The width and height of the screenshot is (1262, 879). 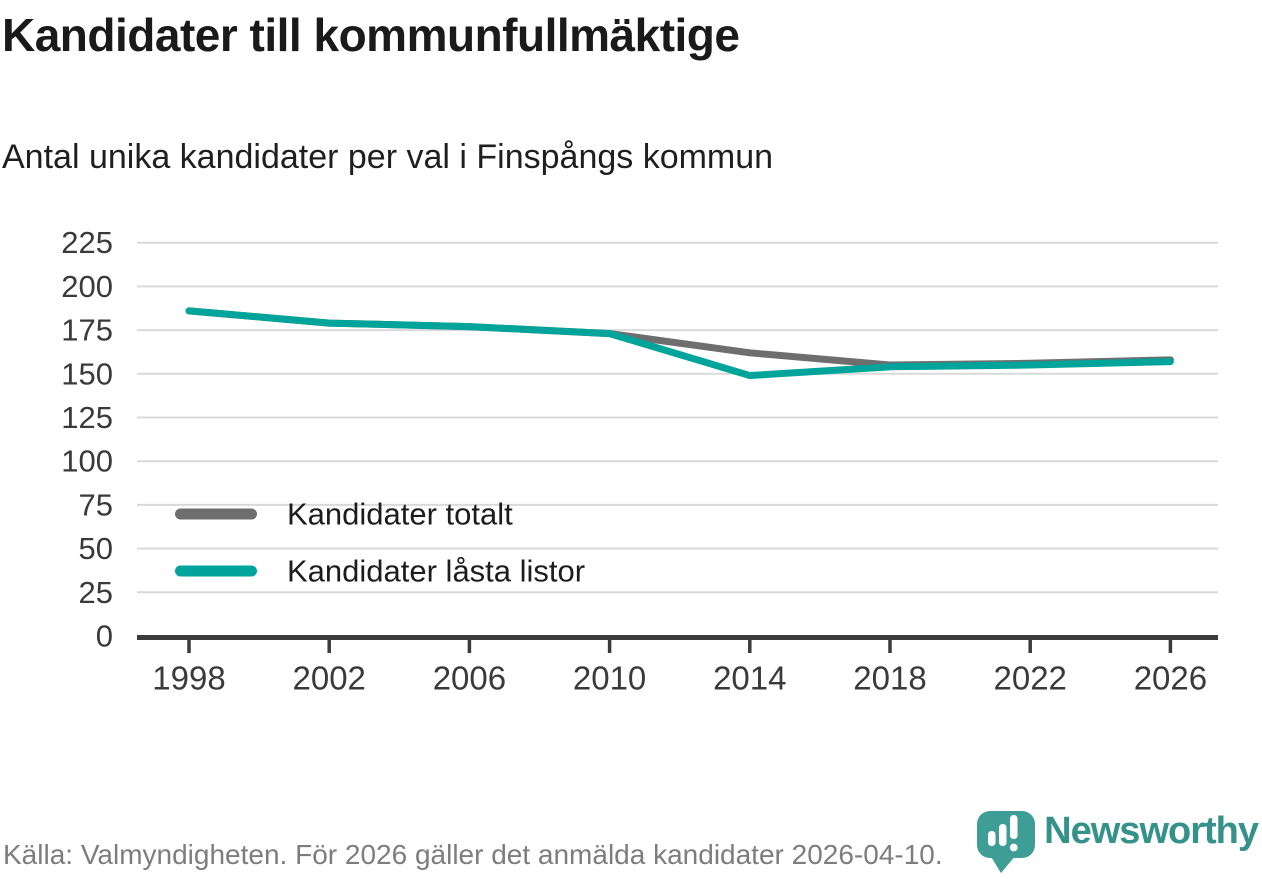 What do you see at coordinates (87, 461) in the screenshot?
I see `y-tick-label: 100` at bounding box center [87, 461].